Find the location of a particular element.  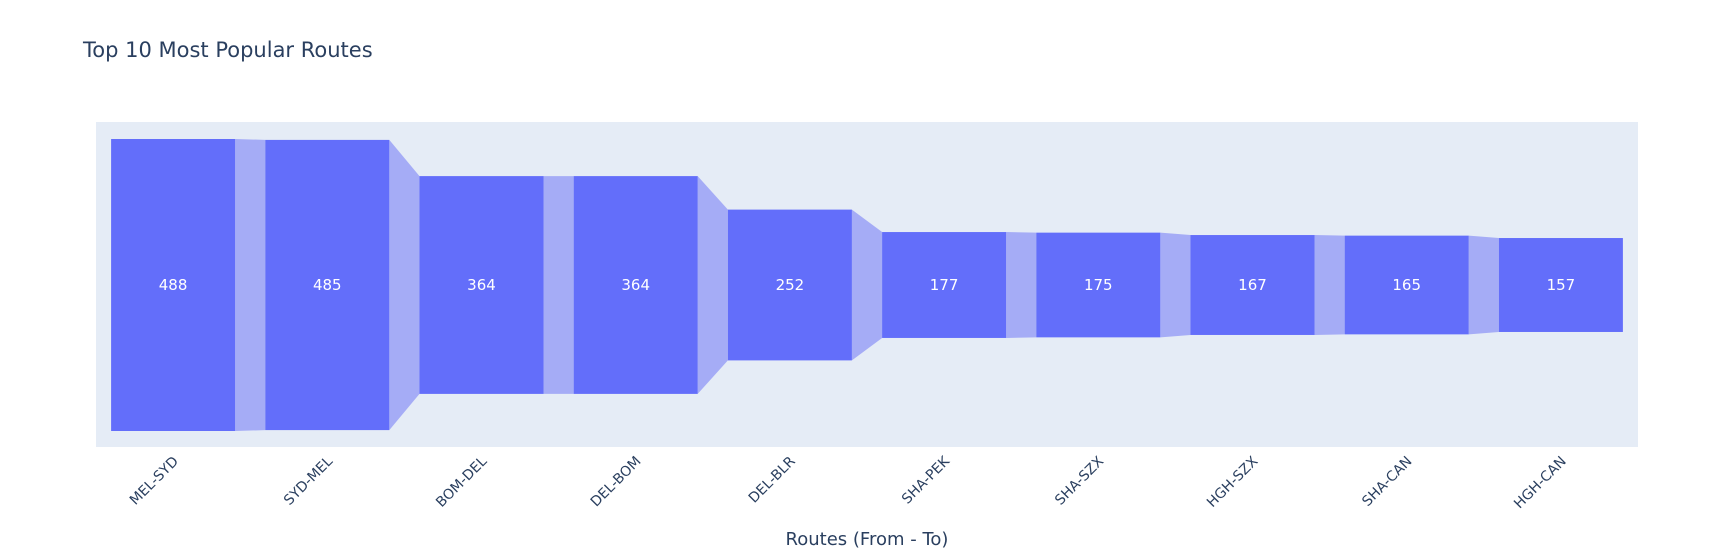

bar-value-label: 177 is located at coordinates (944, 285).